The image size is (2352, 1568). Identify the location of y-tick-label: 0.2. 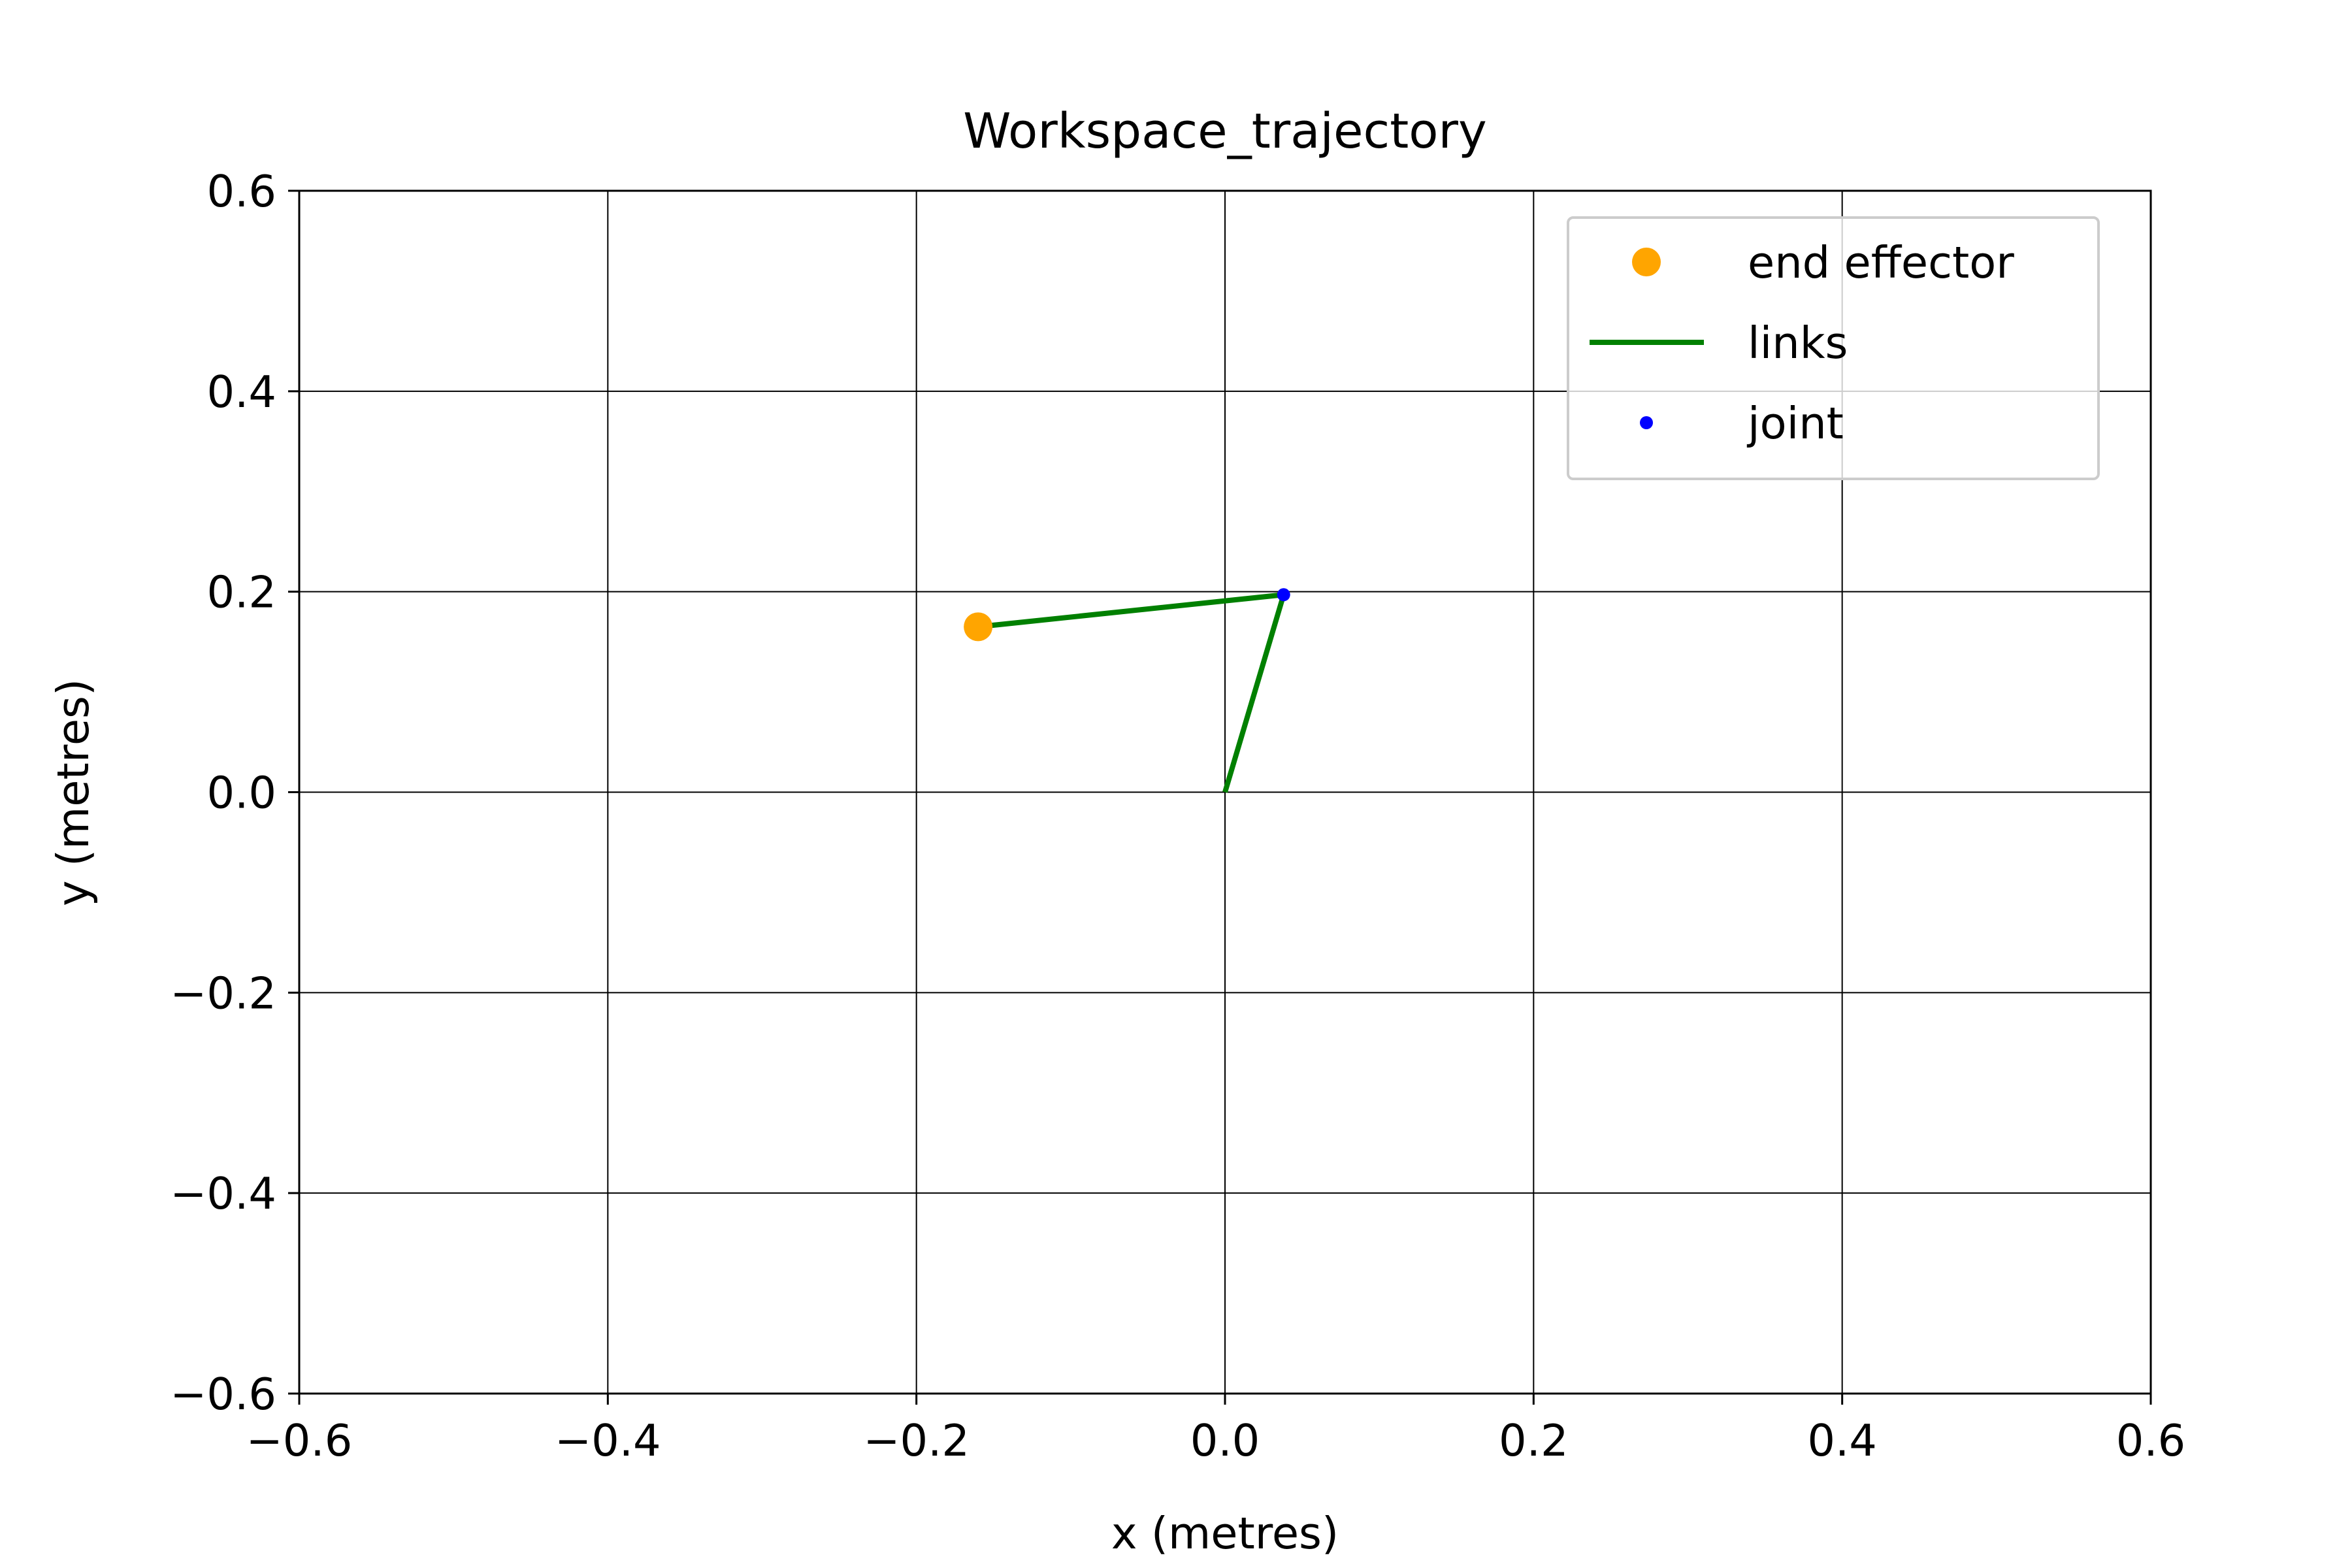
(241, 592).